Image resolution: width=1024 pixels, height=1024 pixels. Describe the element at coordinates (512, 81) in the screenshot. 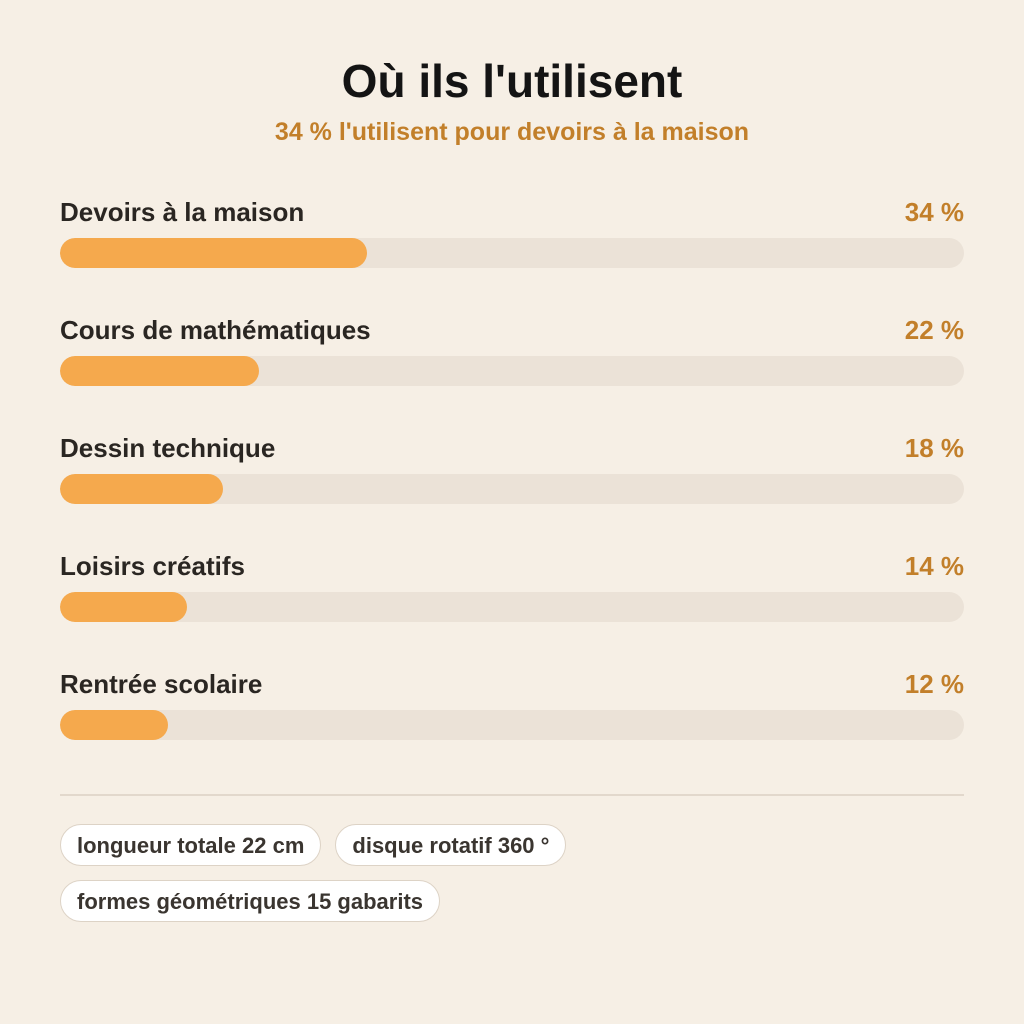

I see `chart-title: Où ils l'utilisent` at that location.